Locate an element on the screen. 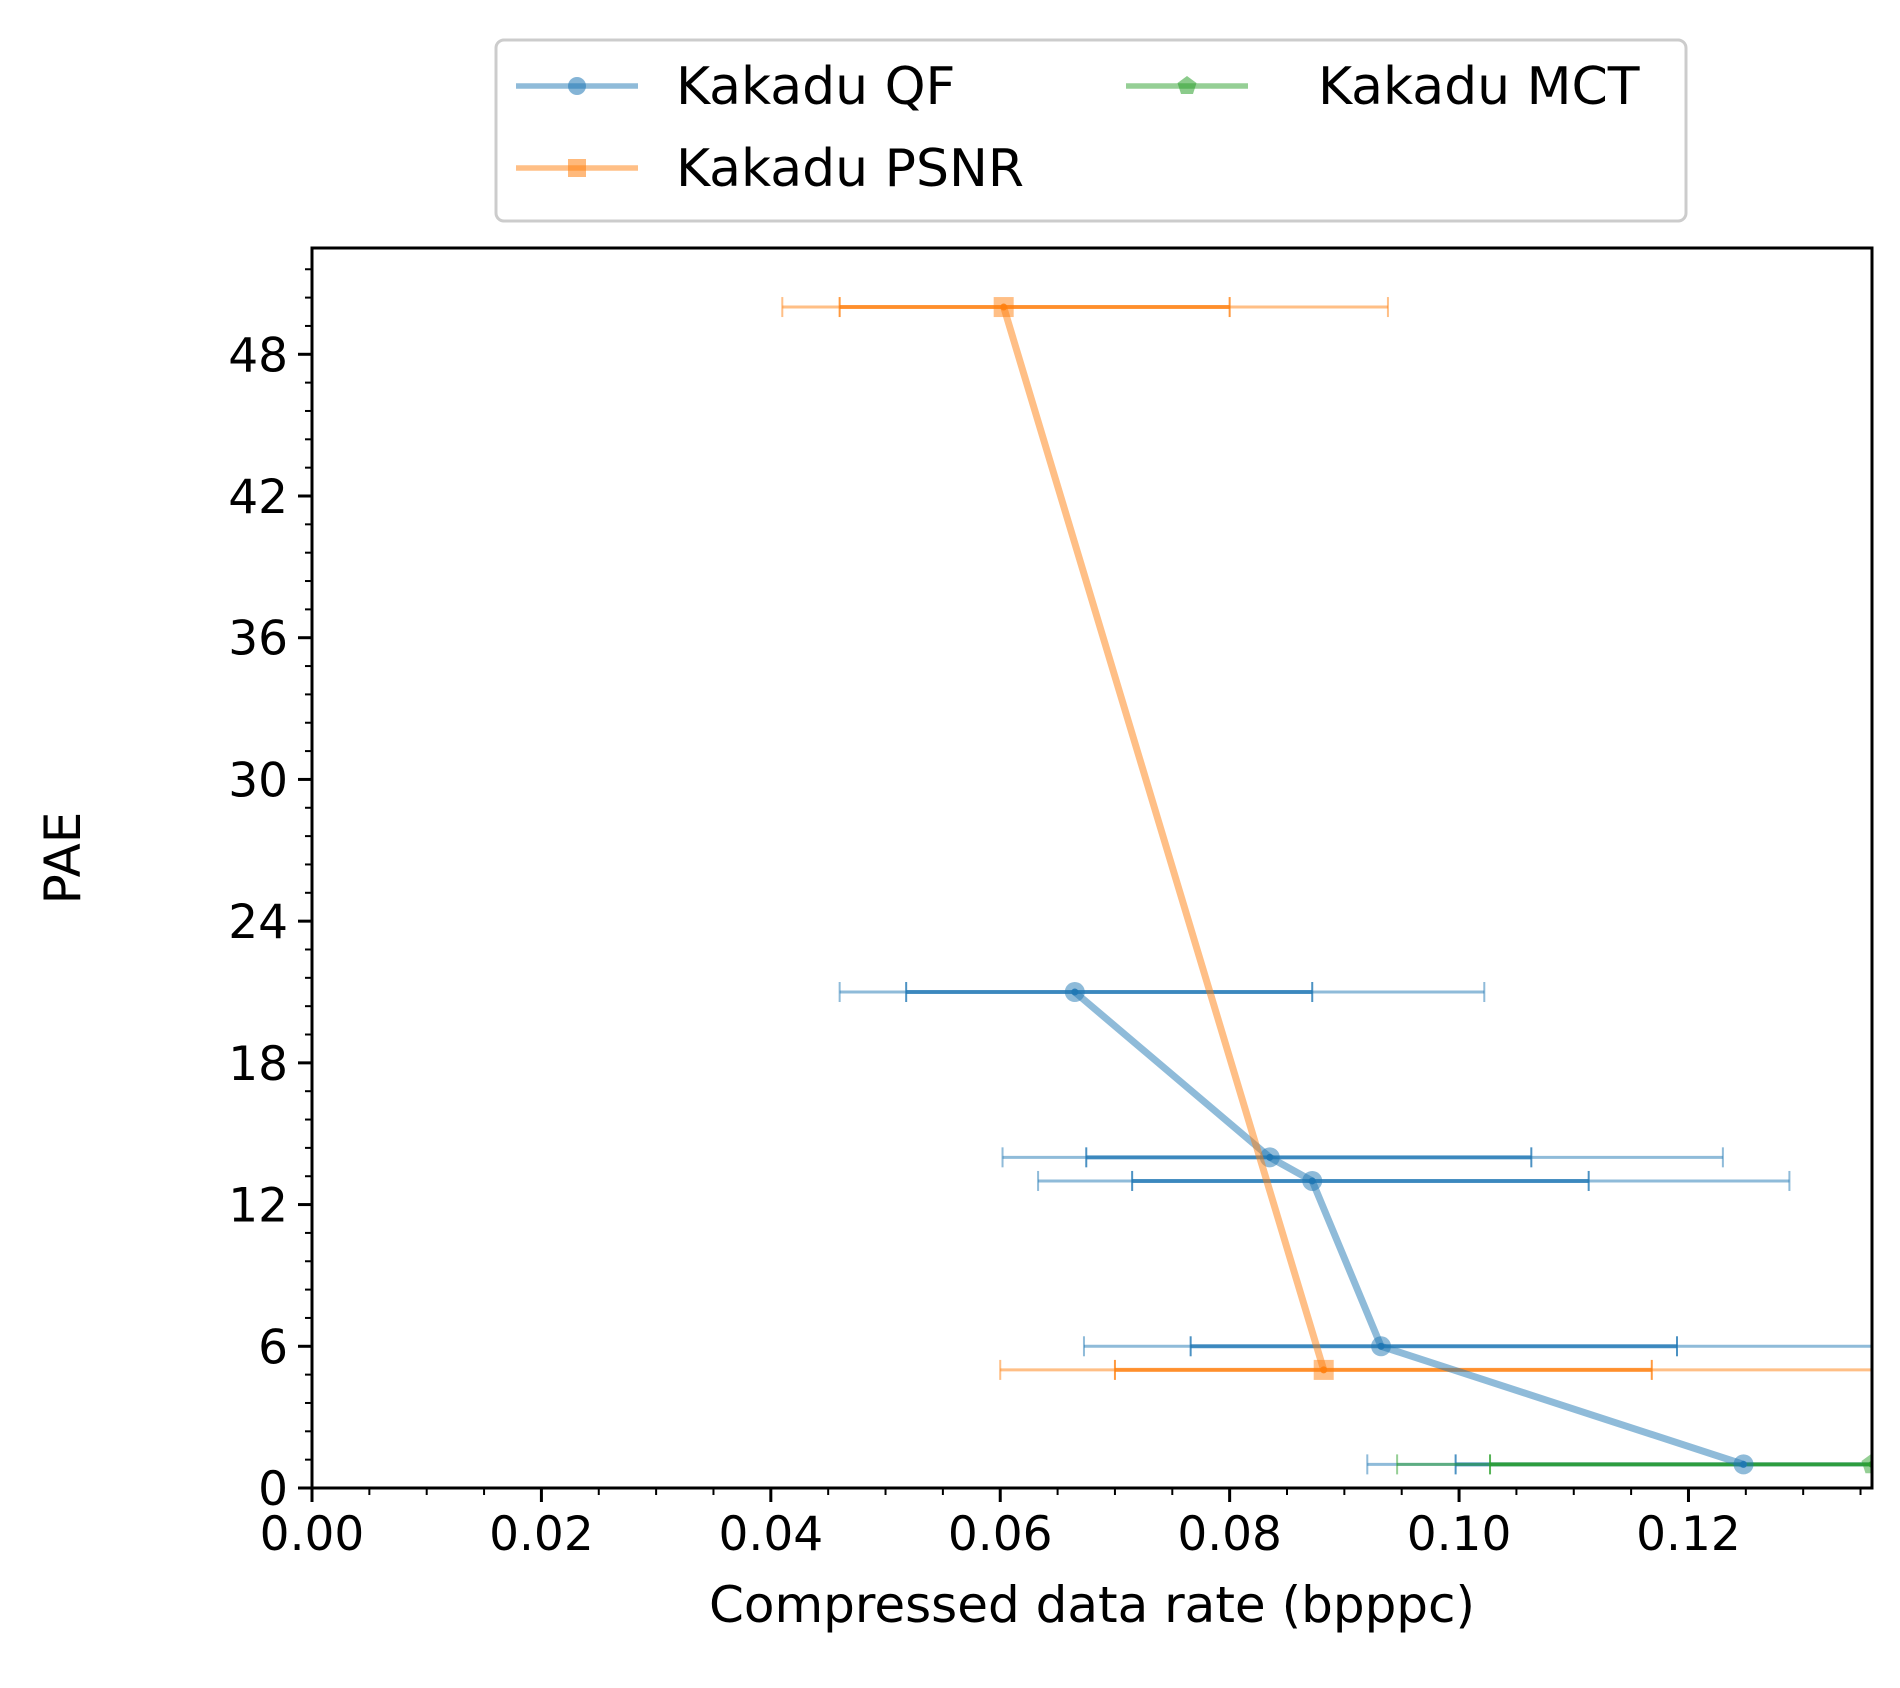  series-kakadu-qf is located at coordinates (1409, 1228).